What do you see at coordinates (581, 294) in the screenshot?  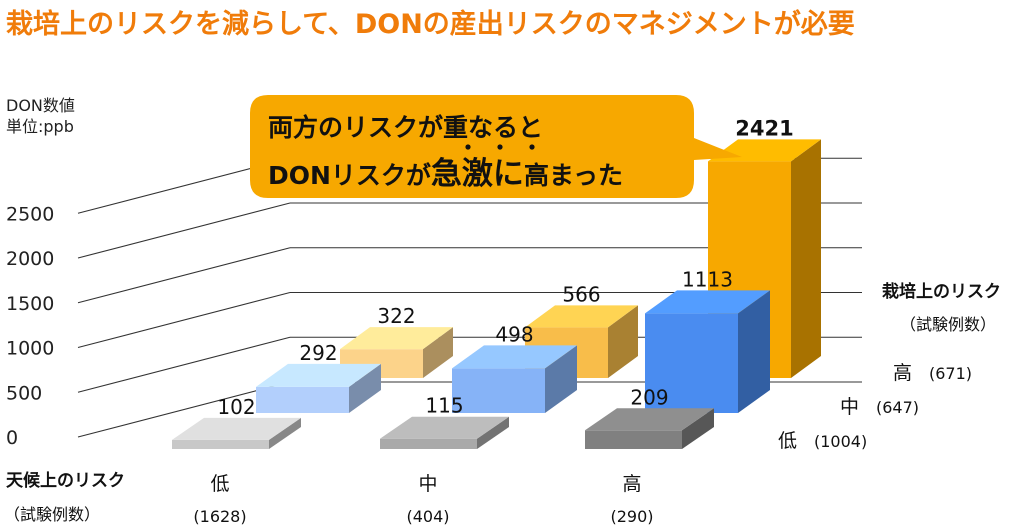 I see `bar-value-label: 566` at bounding box center [581, 294].